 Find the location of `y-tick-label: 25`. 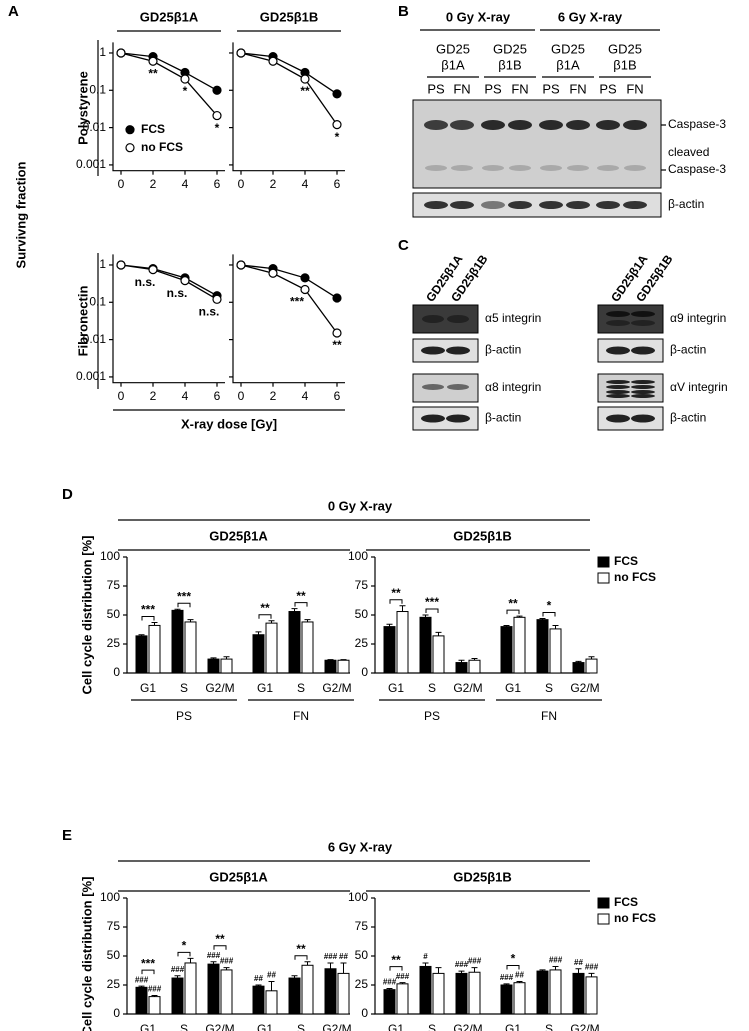

y-tick-label: 25 is located at coordinates (114, 643).